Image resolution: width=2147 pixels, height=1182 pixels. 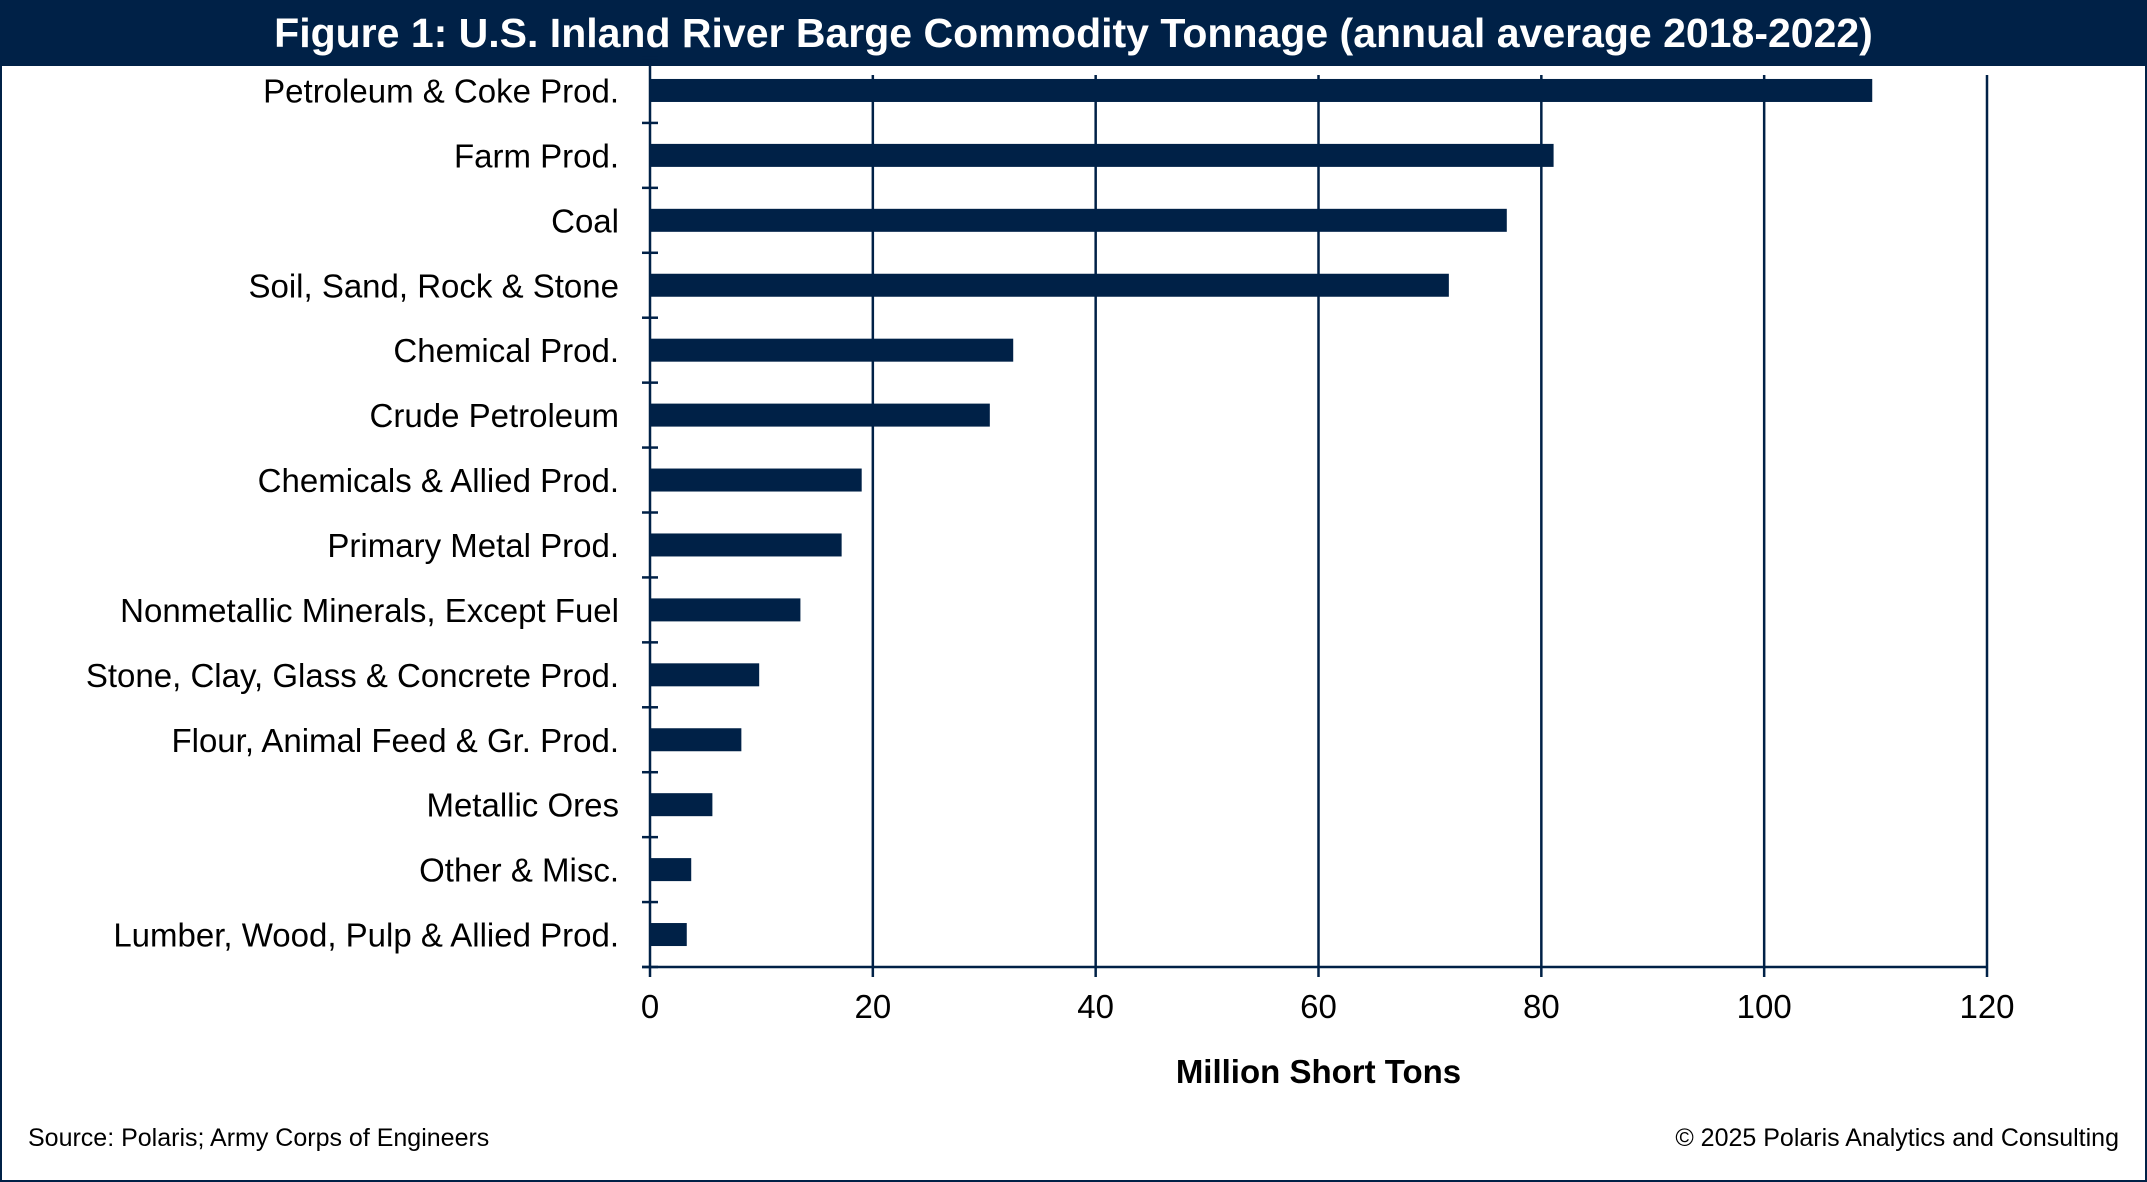 I want to click on category-label: Lumber, Wood, Pulp & Allied Prod., so click(x=366, y=935).